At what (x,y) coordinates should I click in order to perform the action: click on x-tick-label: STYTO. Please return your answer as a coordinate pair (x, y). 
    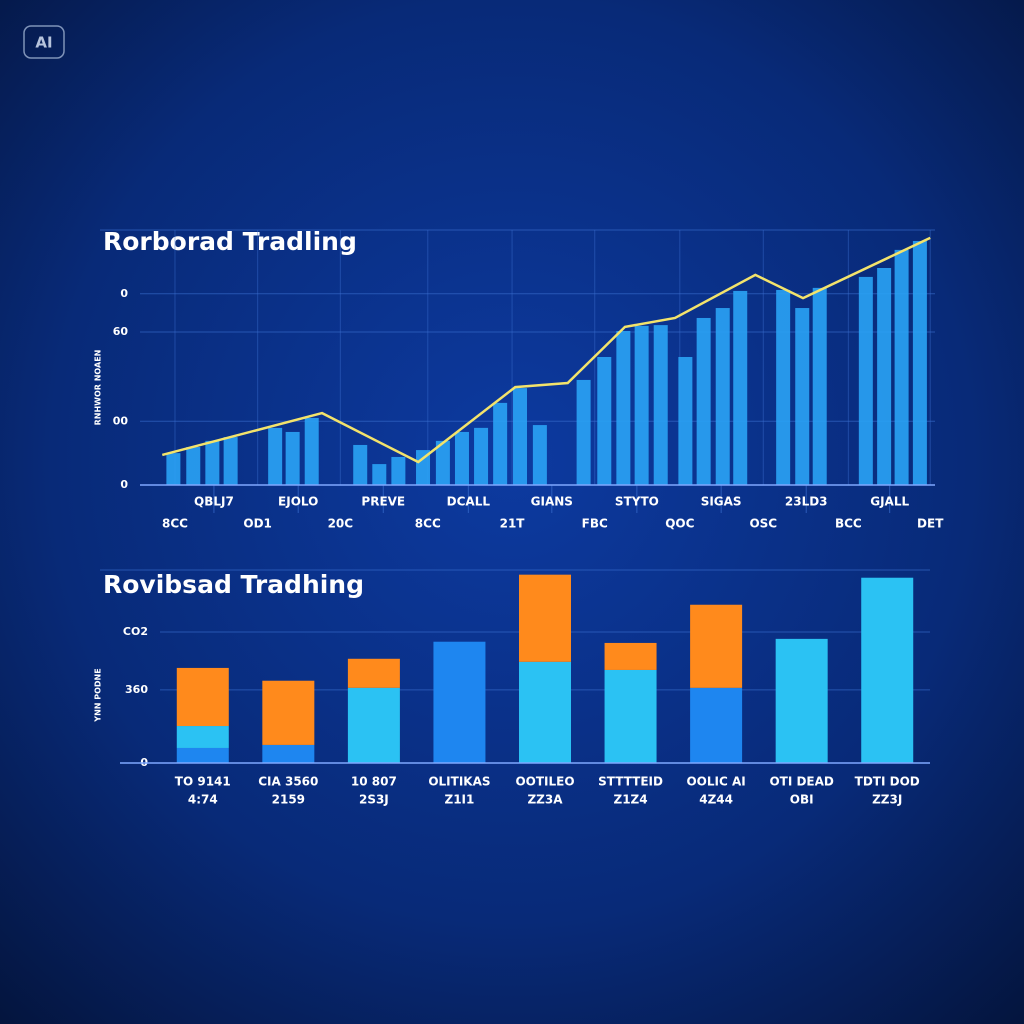
    Looking at the image, I should click on (637, 502).